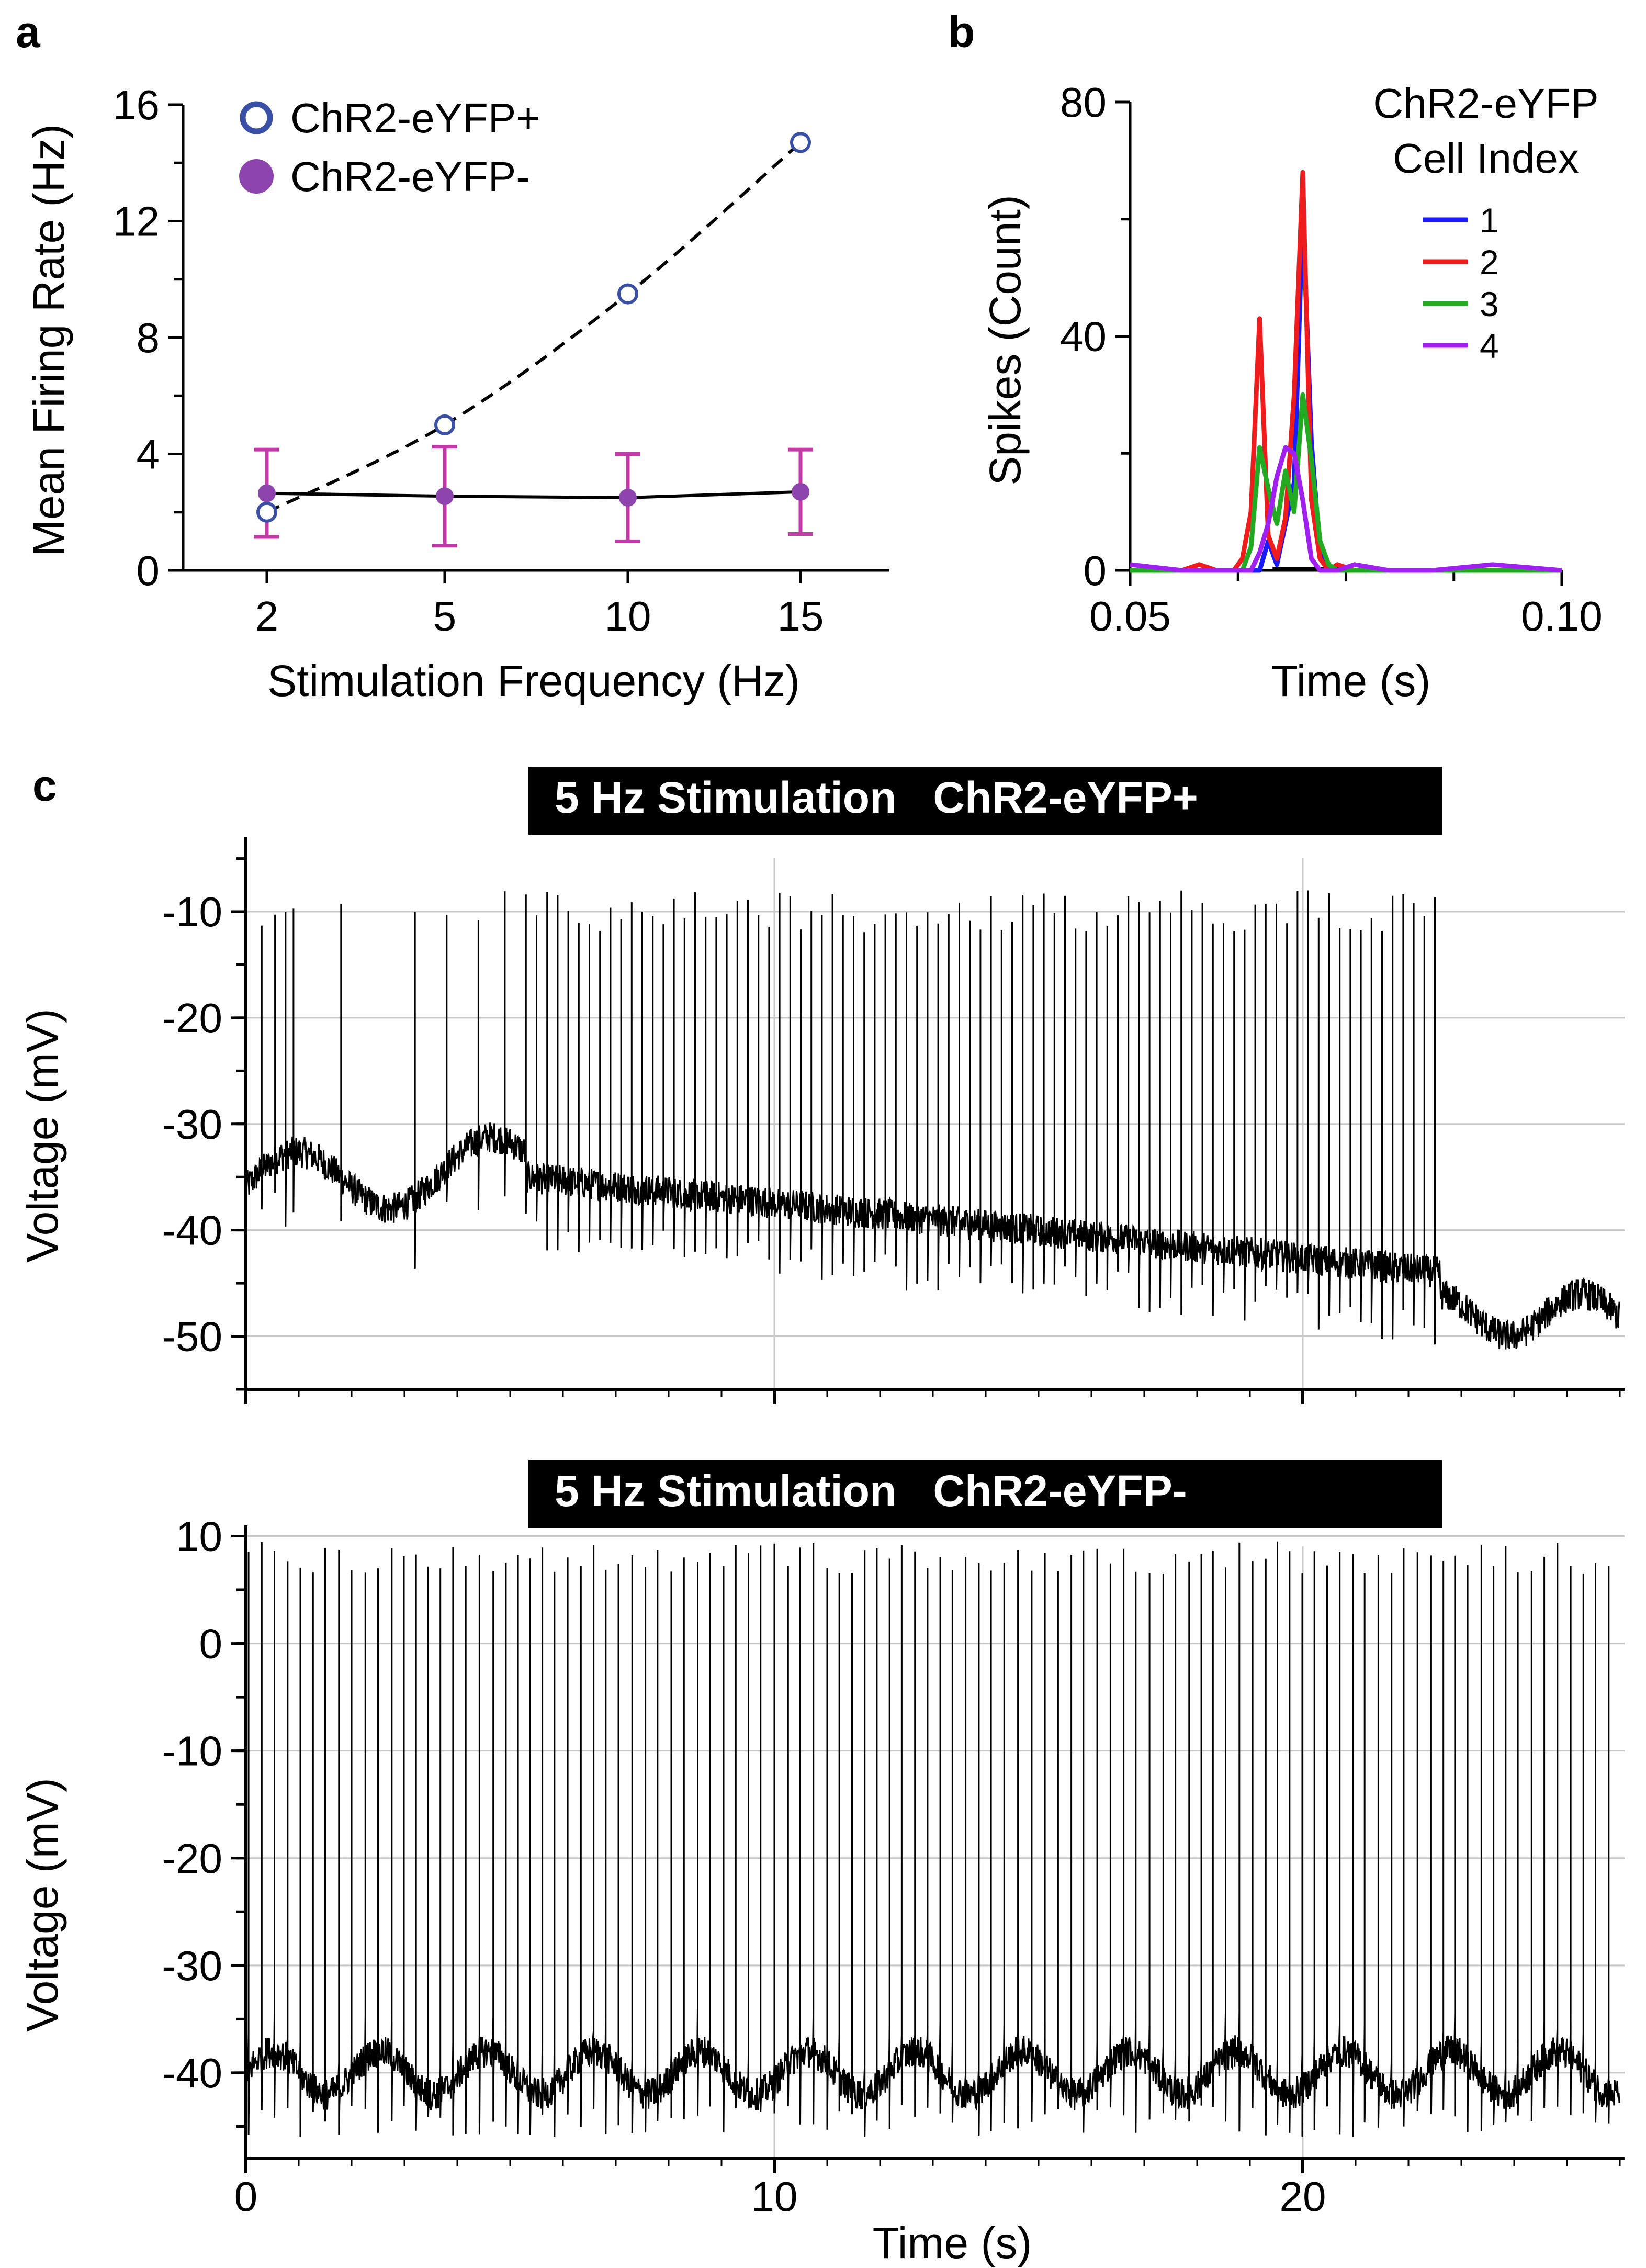 The width and height of the screenshot is (1646, 2268). What do you see at coordinates (1486, 158) in the screenshot?
I see `legend-title-line-2: Cell Index` at bounding box center [1486, 158].